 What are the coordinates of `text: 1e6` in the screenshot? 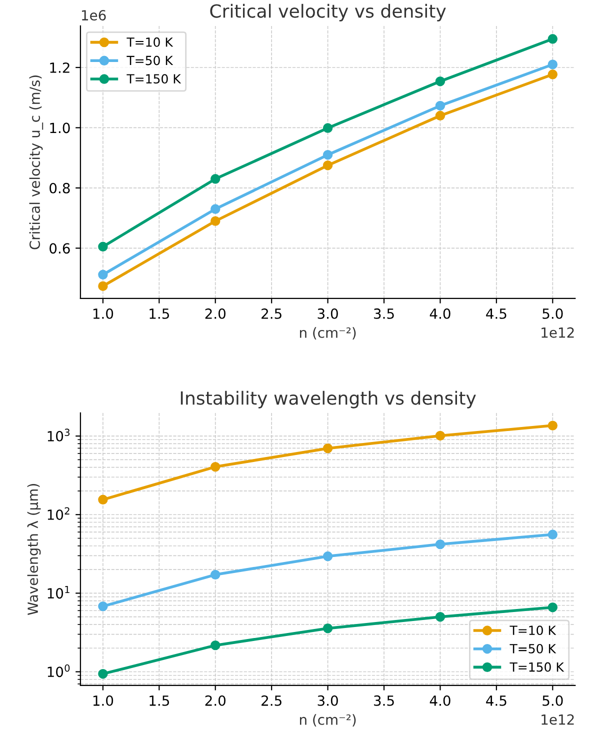 It's located at (94, 15).